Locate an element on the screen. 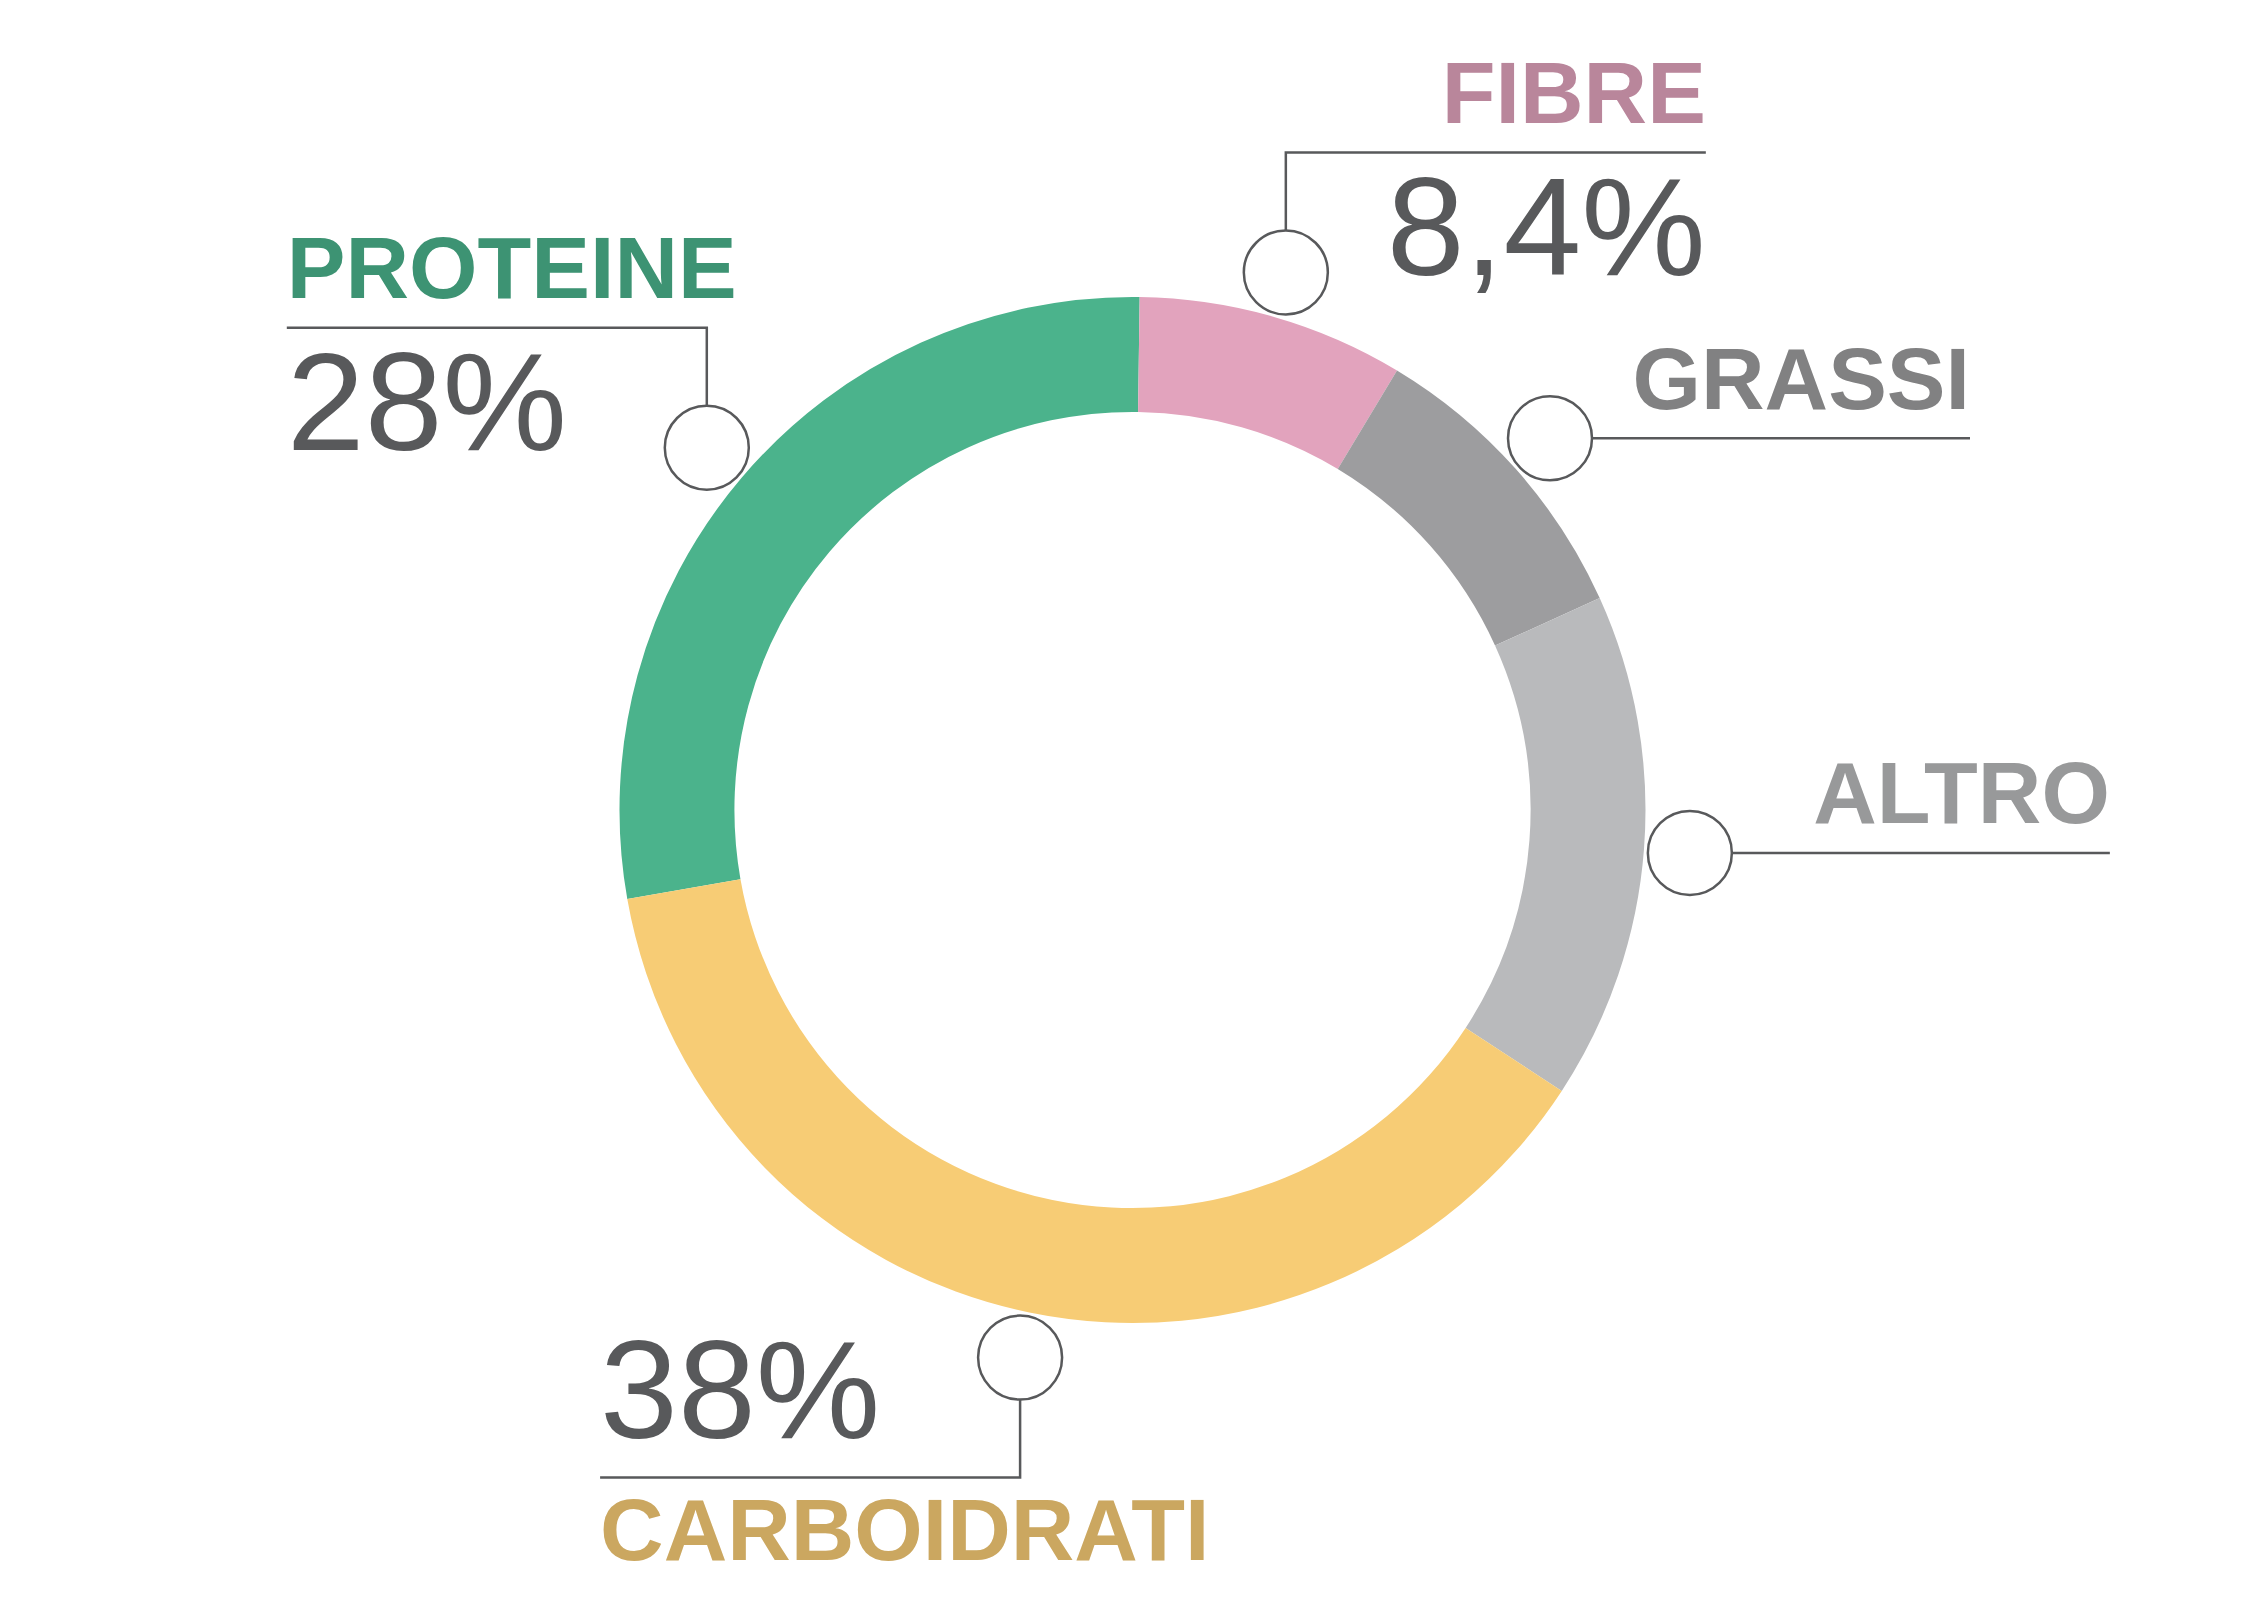  data-label: 8,4% is located at coordinates (1546, 227).